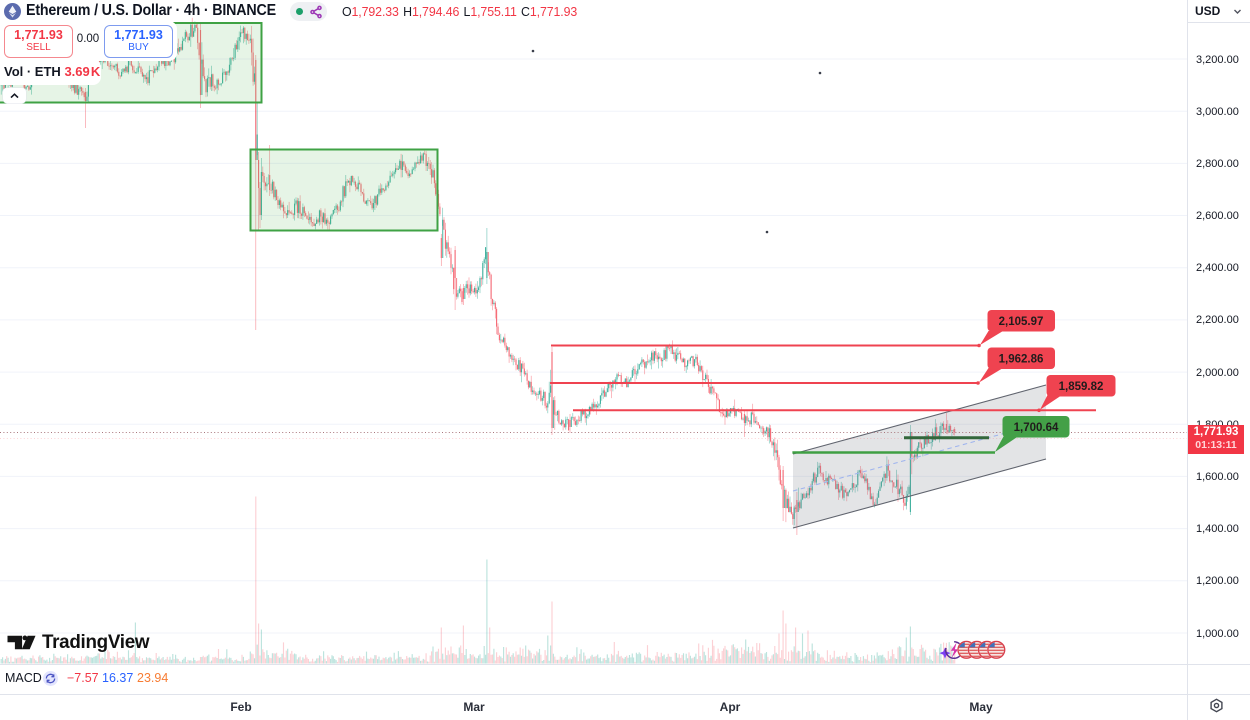 The width and height of the screenshot is (1250, 720). What do you see at coordinates (1036, 428) in the screenshot?
I see `svg-text: 1,700.64` at bounding box center [1036, 428].